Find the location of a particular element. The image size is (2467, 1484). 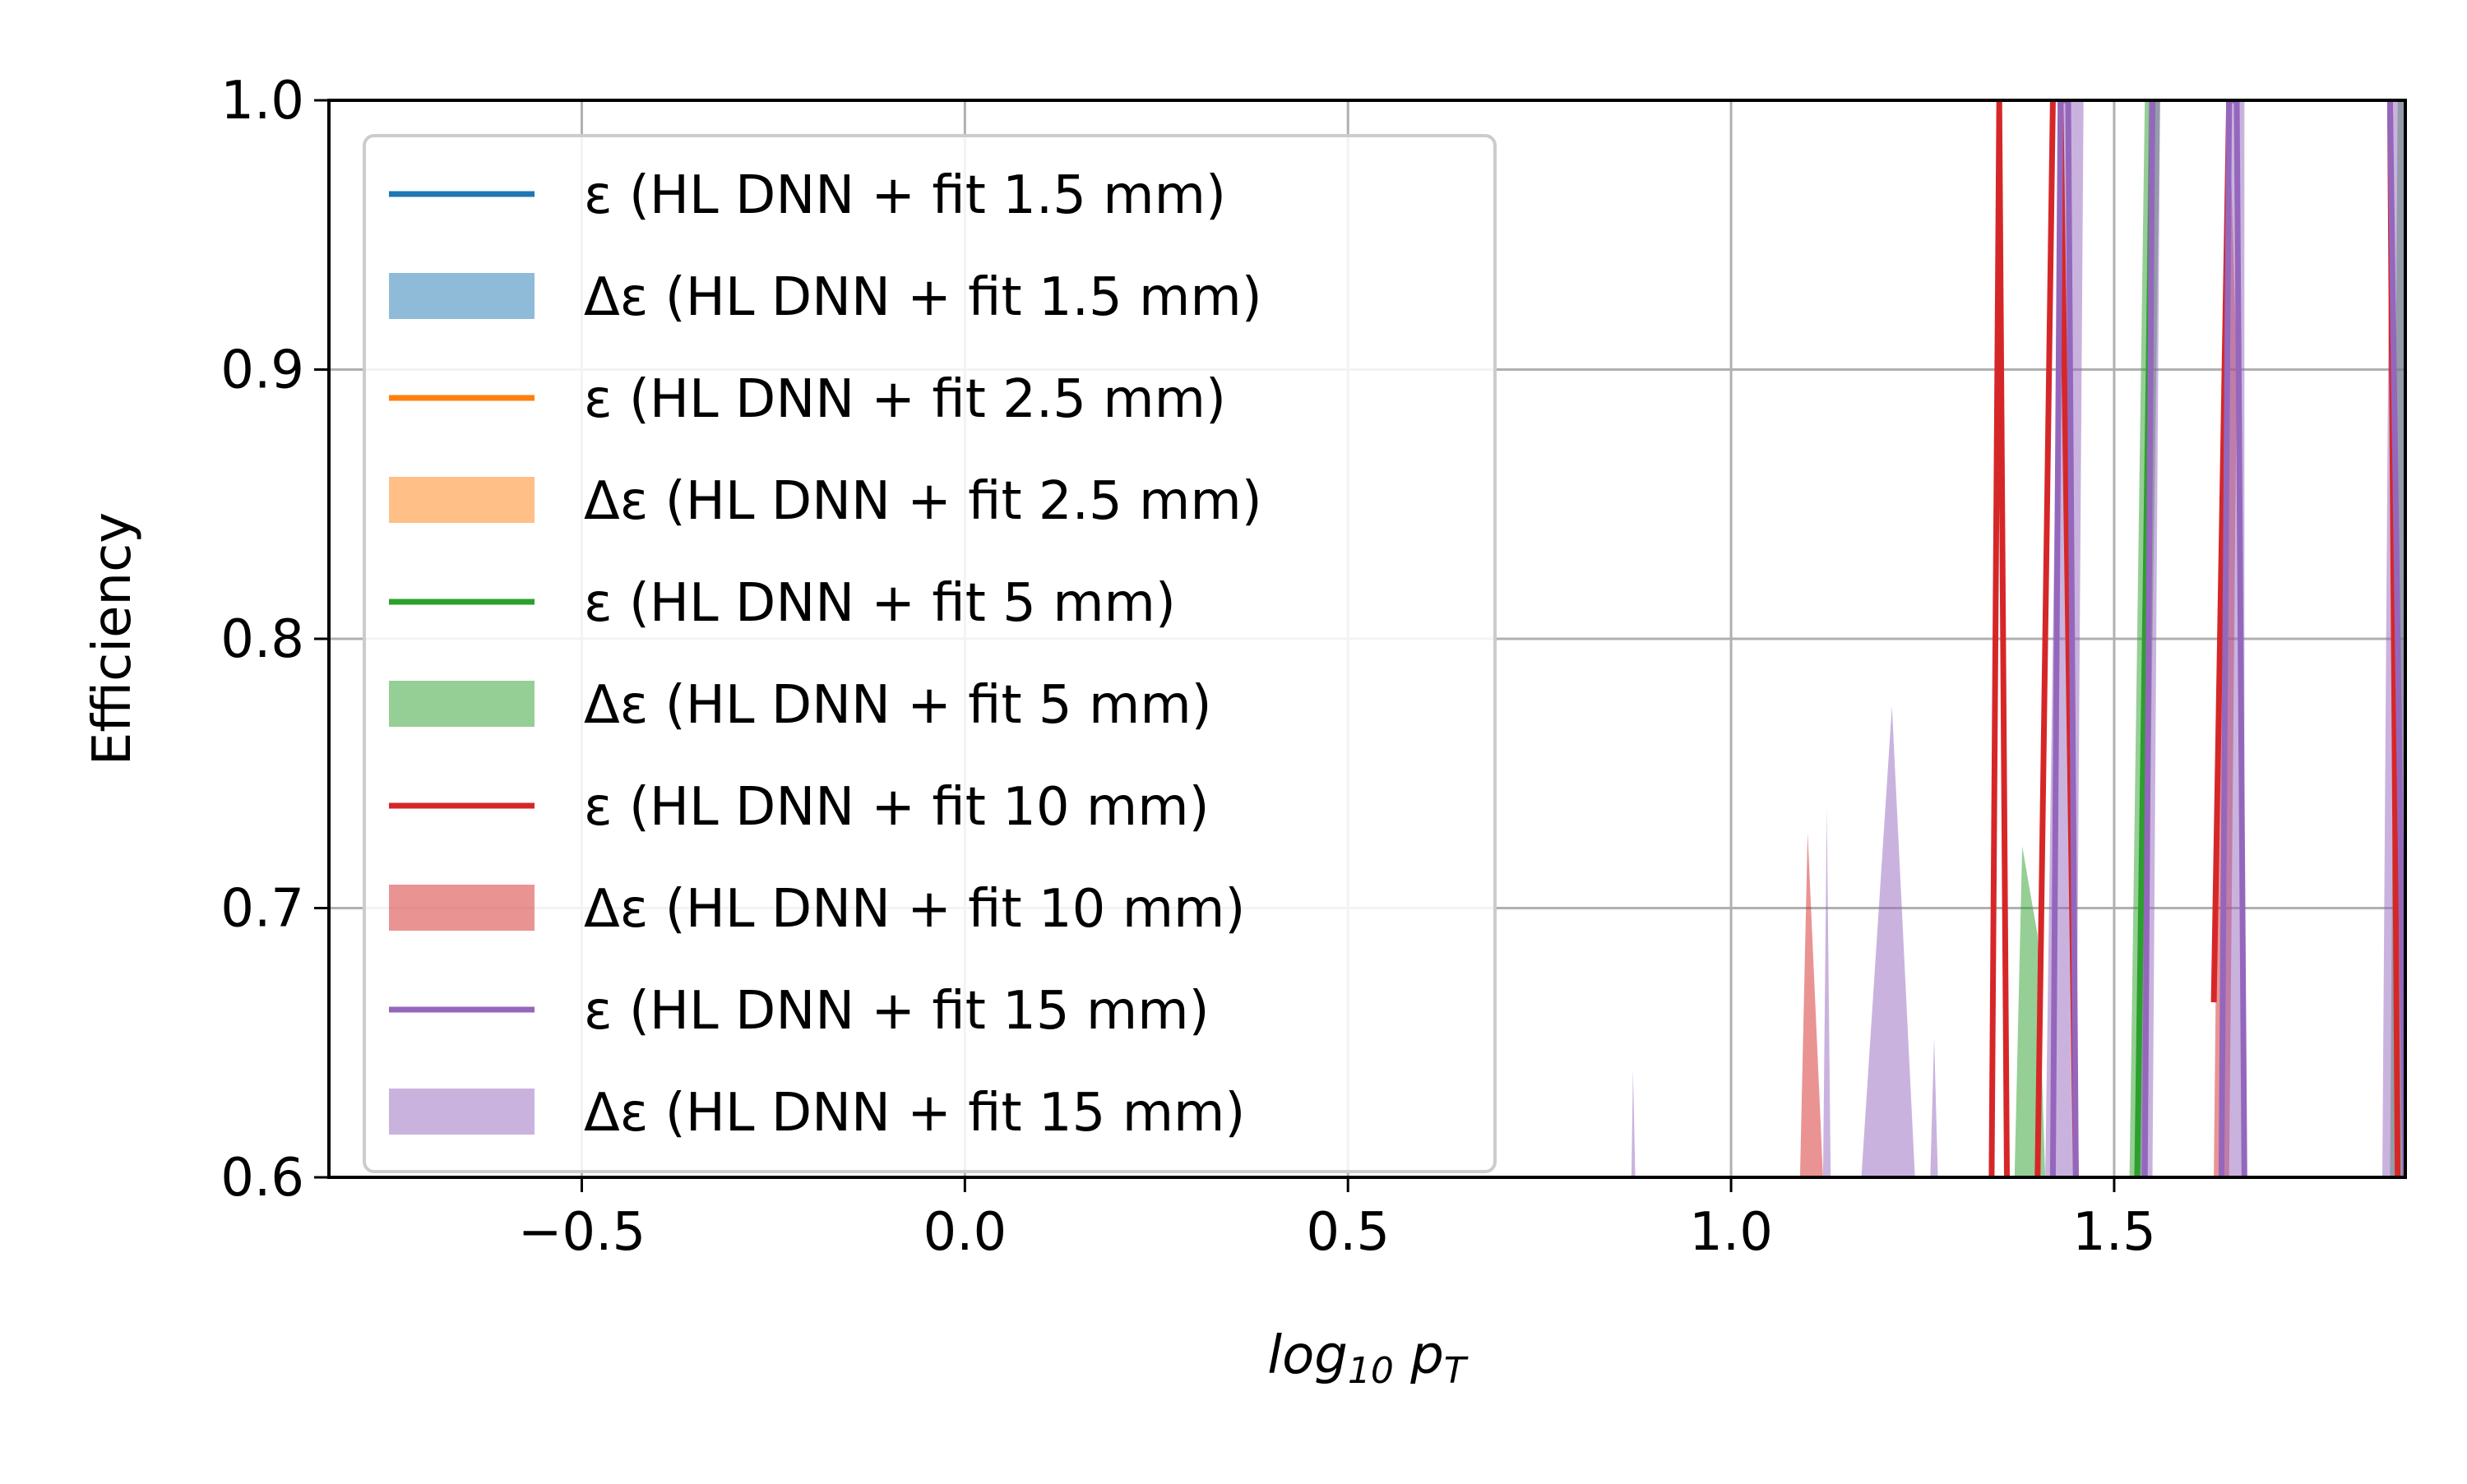

legend-label: ε (HL DNN + fit 5 mm) is located at coordinates (880, 603).